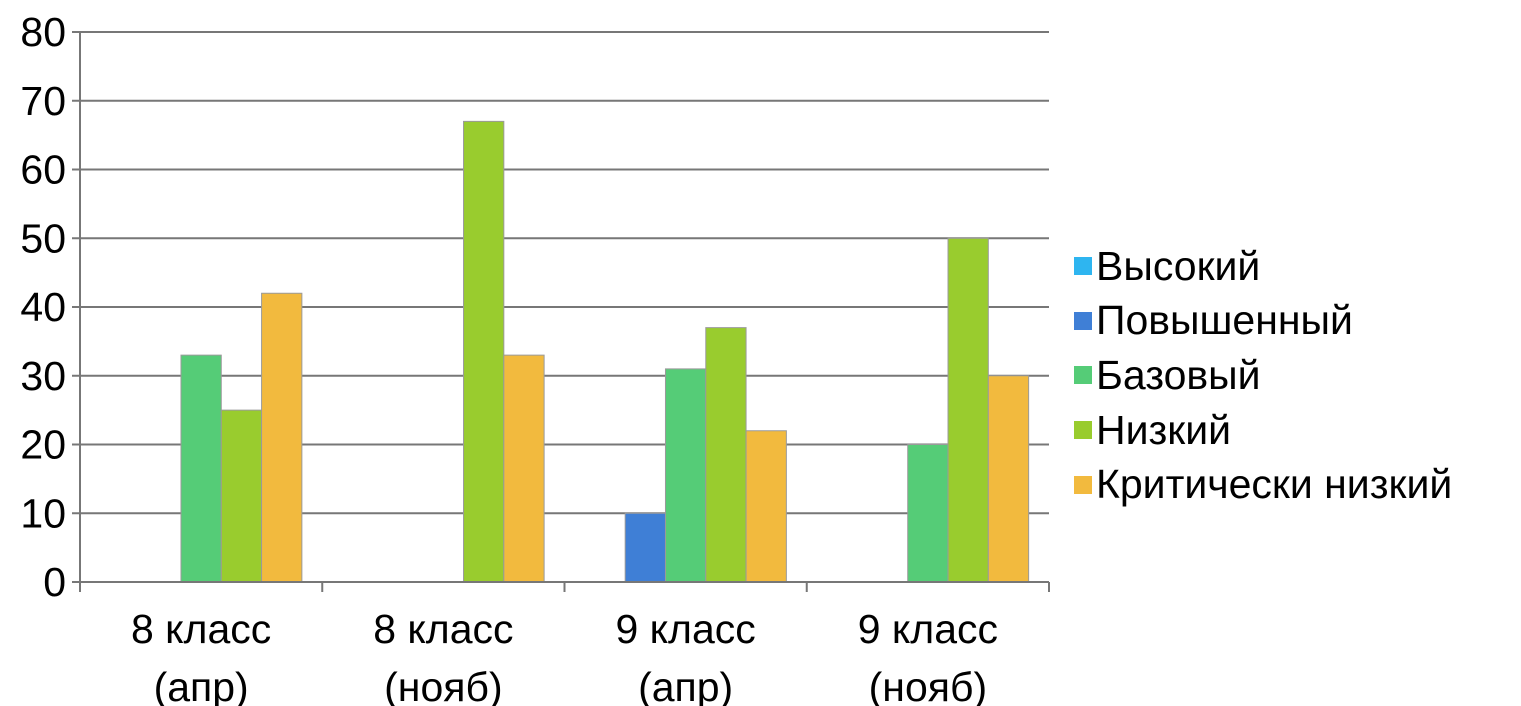  What do you see at coordinates (241, 496) in the screenshot?
I see `bar-Низкий-0` at bounding box center [241, 496].